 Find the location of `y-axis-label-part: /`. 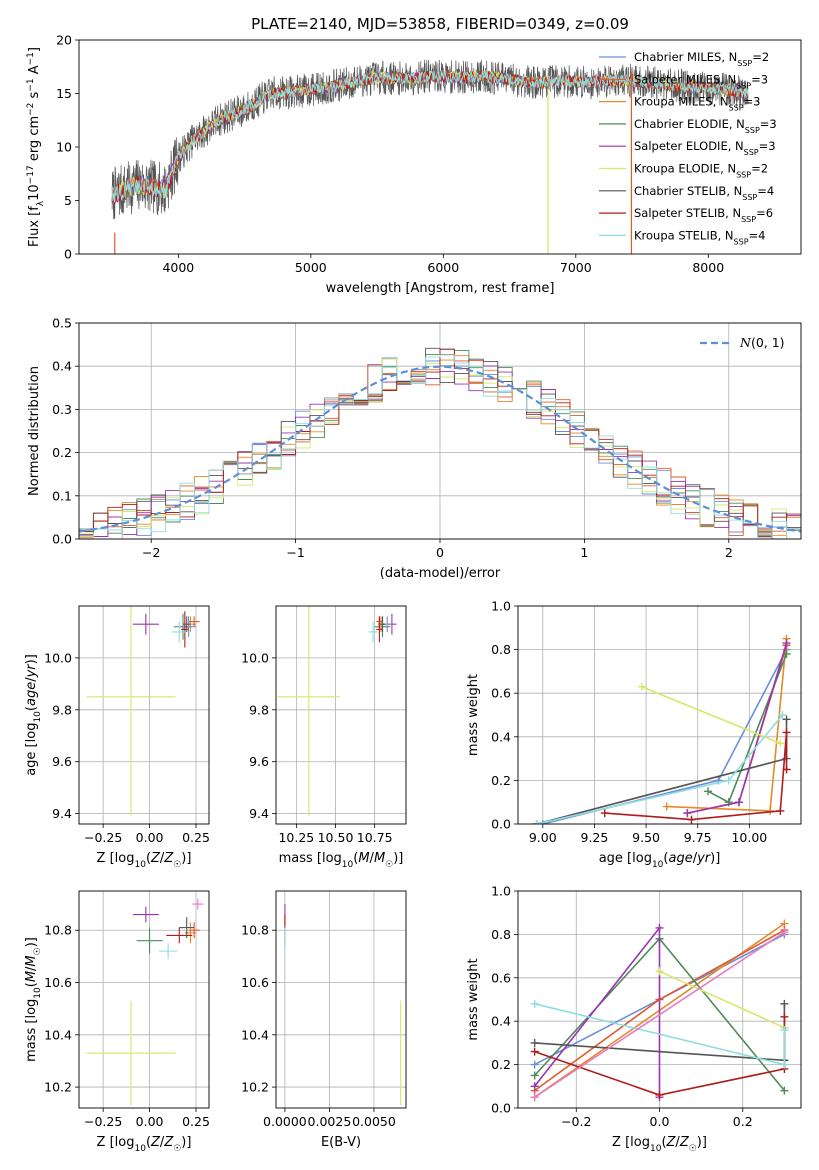

y-axis-label-part: / is located at coordinates (31, 679).